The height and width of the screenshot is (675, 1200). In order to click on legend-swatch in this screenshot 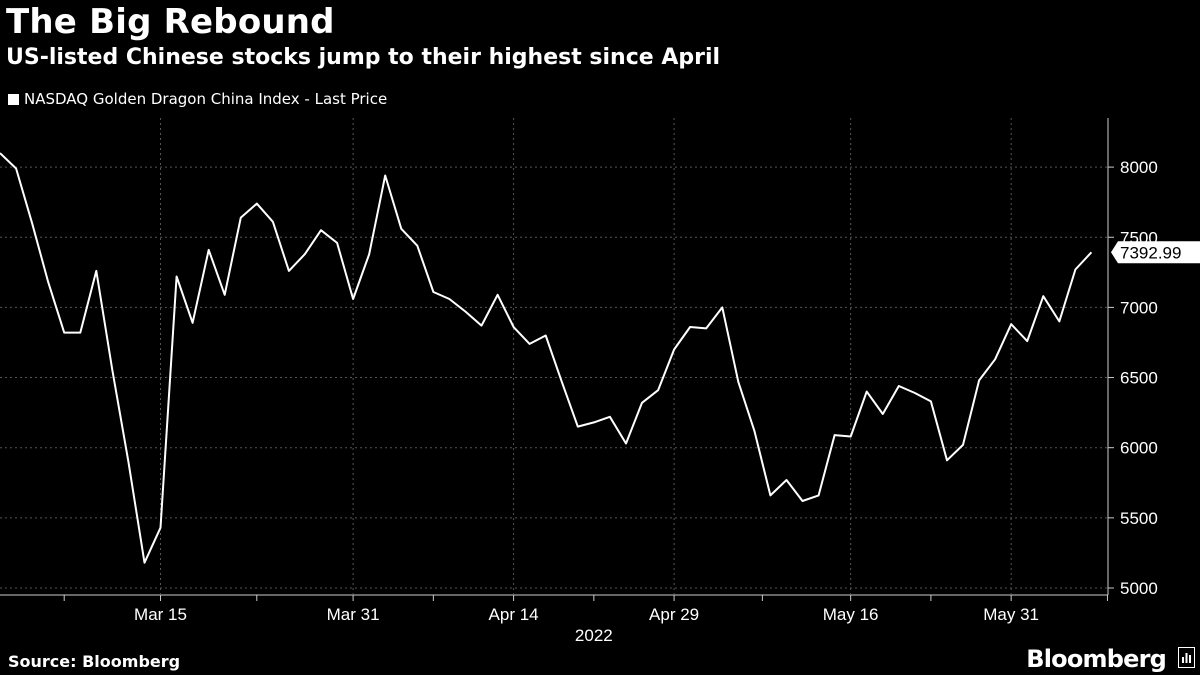, I will do `click(13, 99)`.